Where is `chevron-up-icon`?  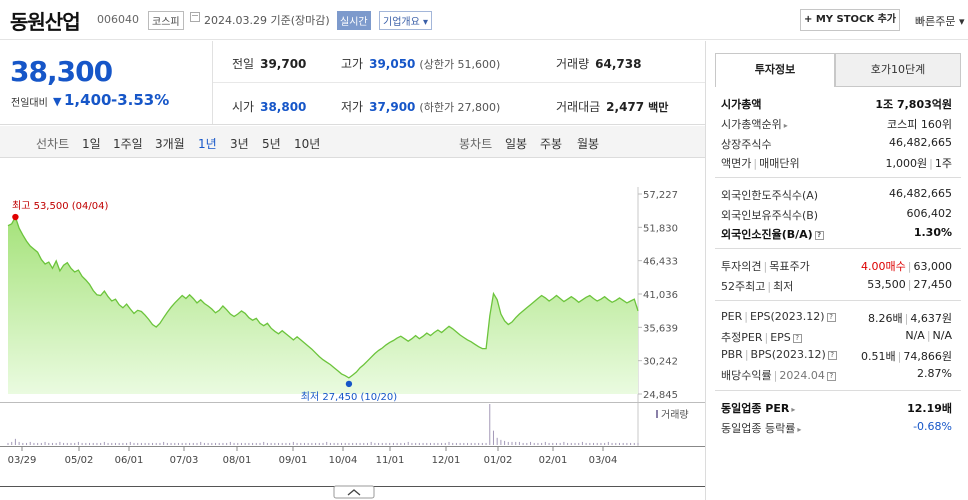
chevron-up-icon is located at coordinates (354, 492).